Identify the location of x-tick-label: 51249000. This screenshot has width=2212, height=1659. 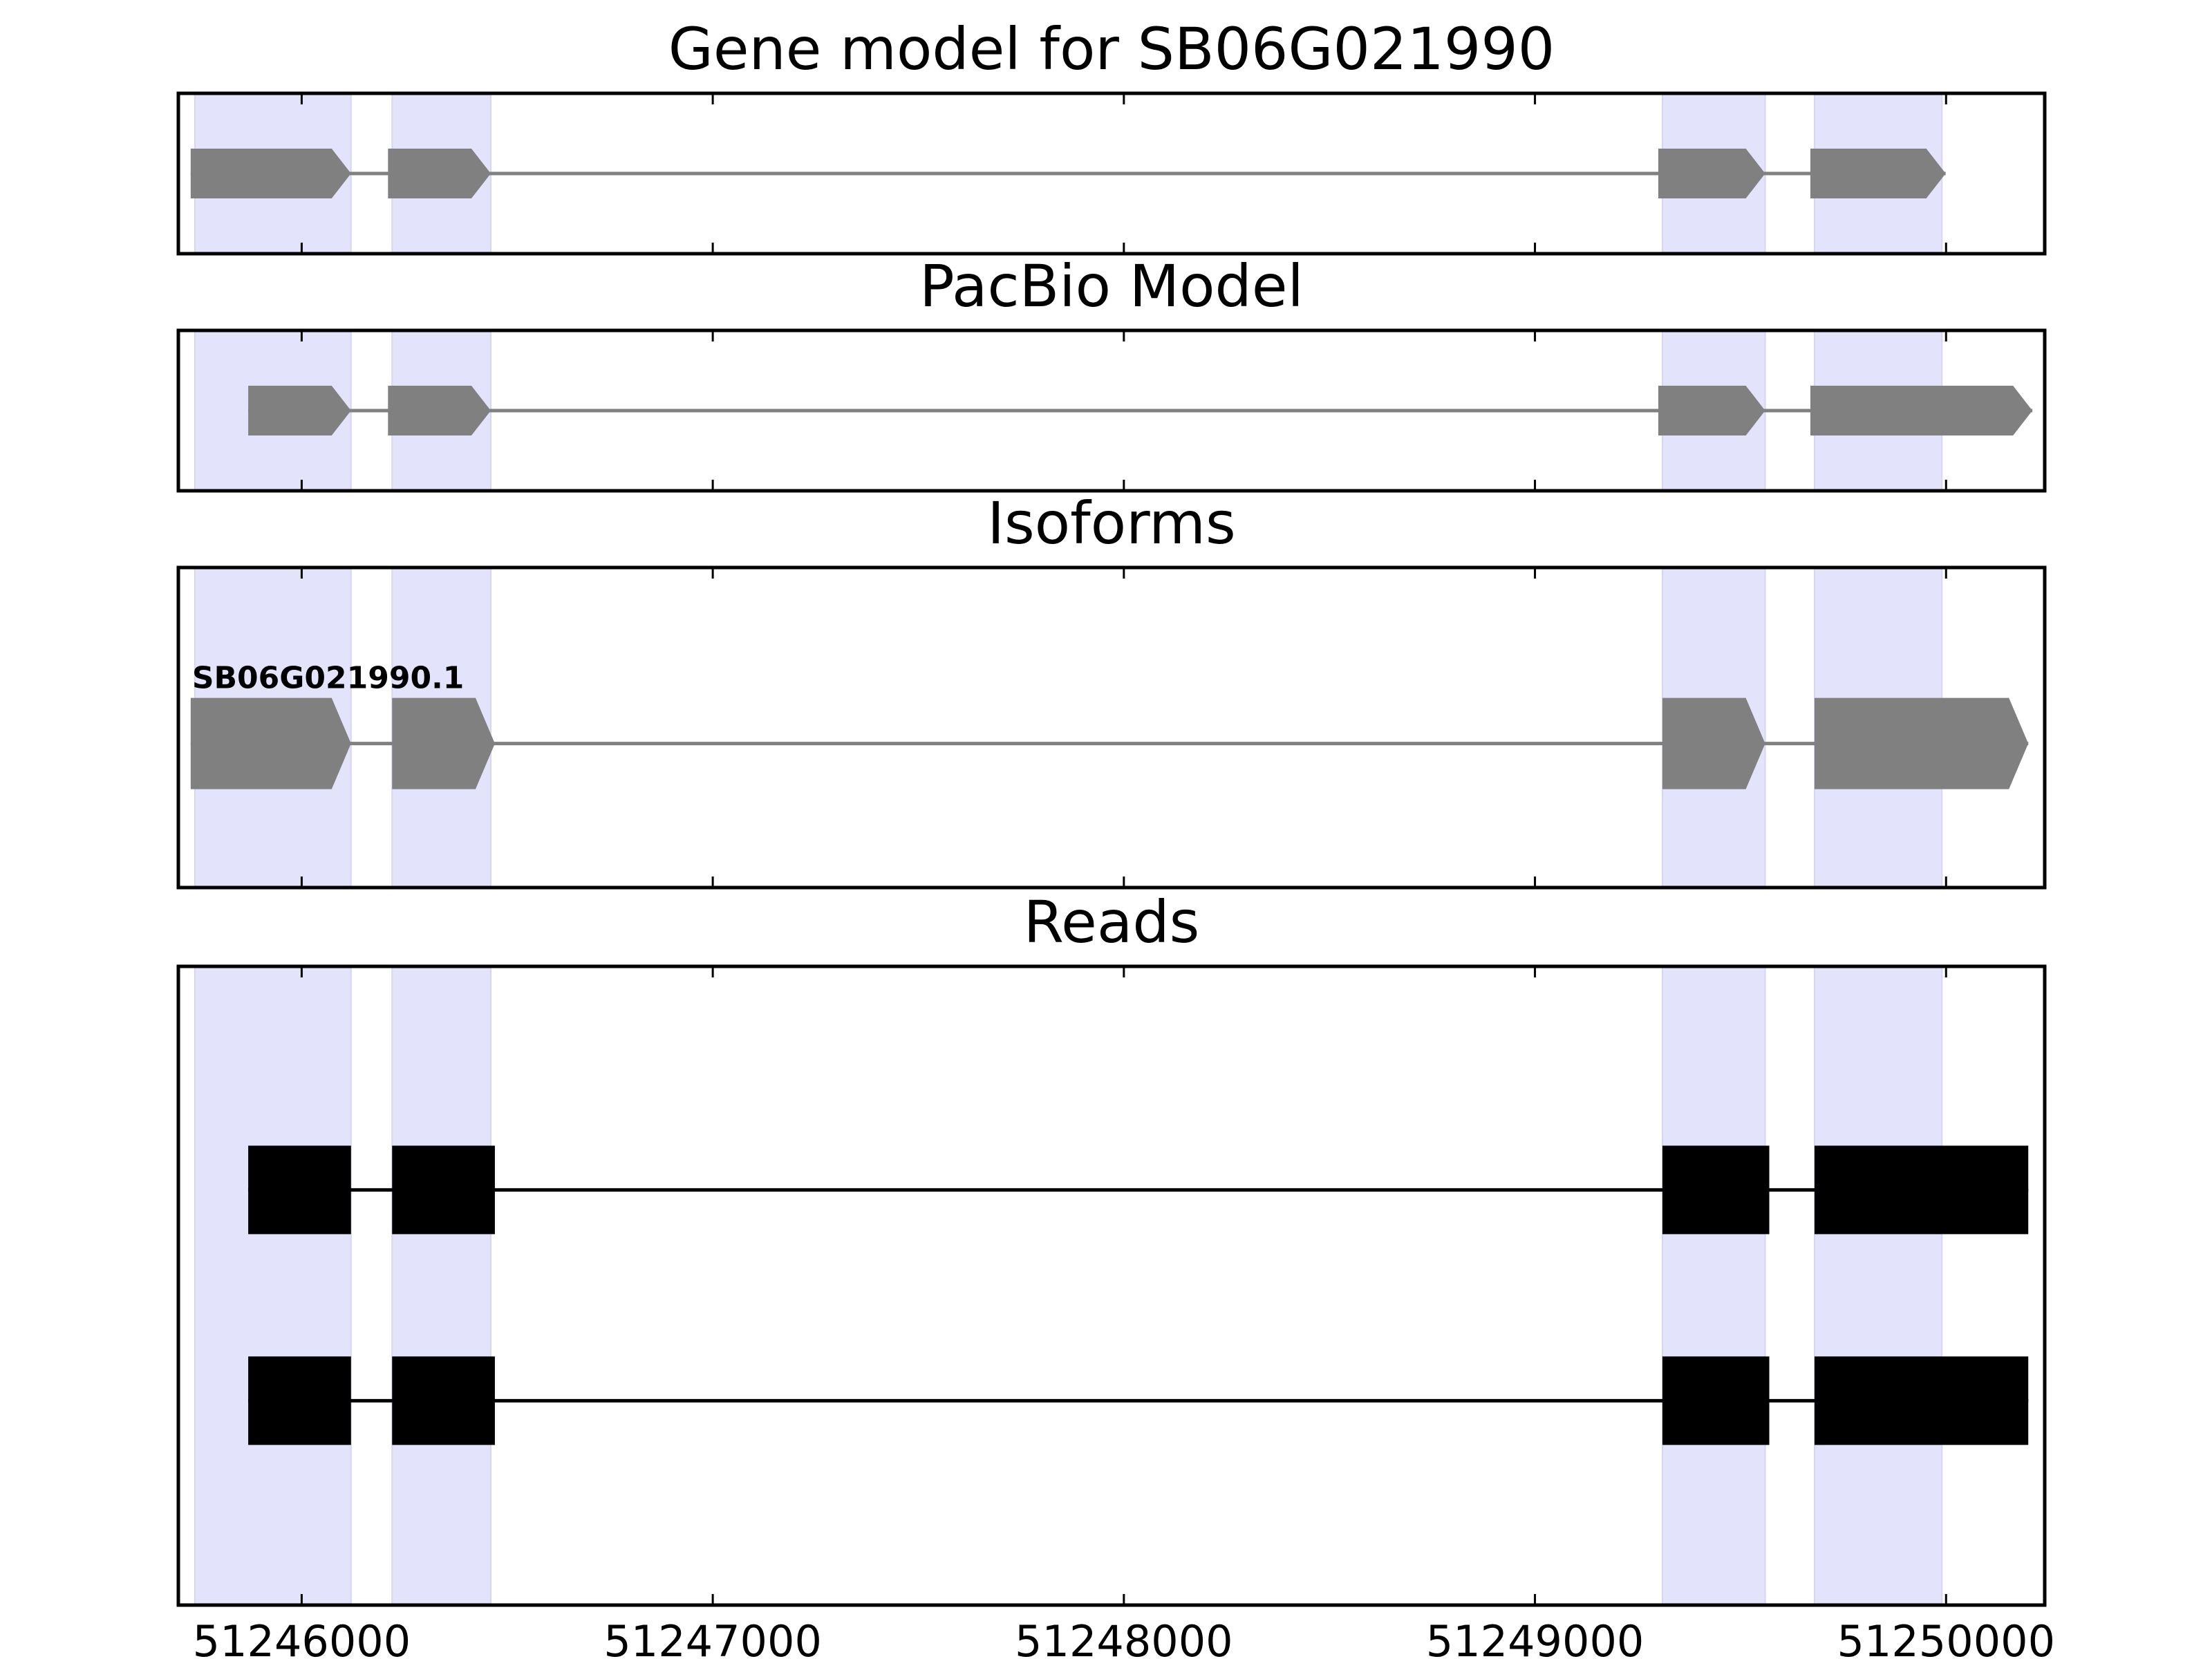
(1535, 1638).